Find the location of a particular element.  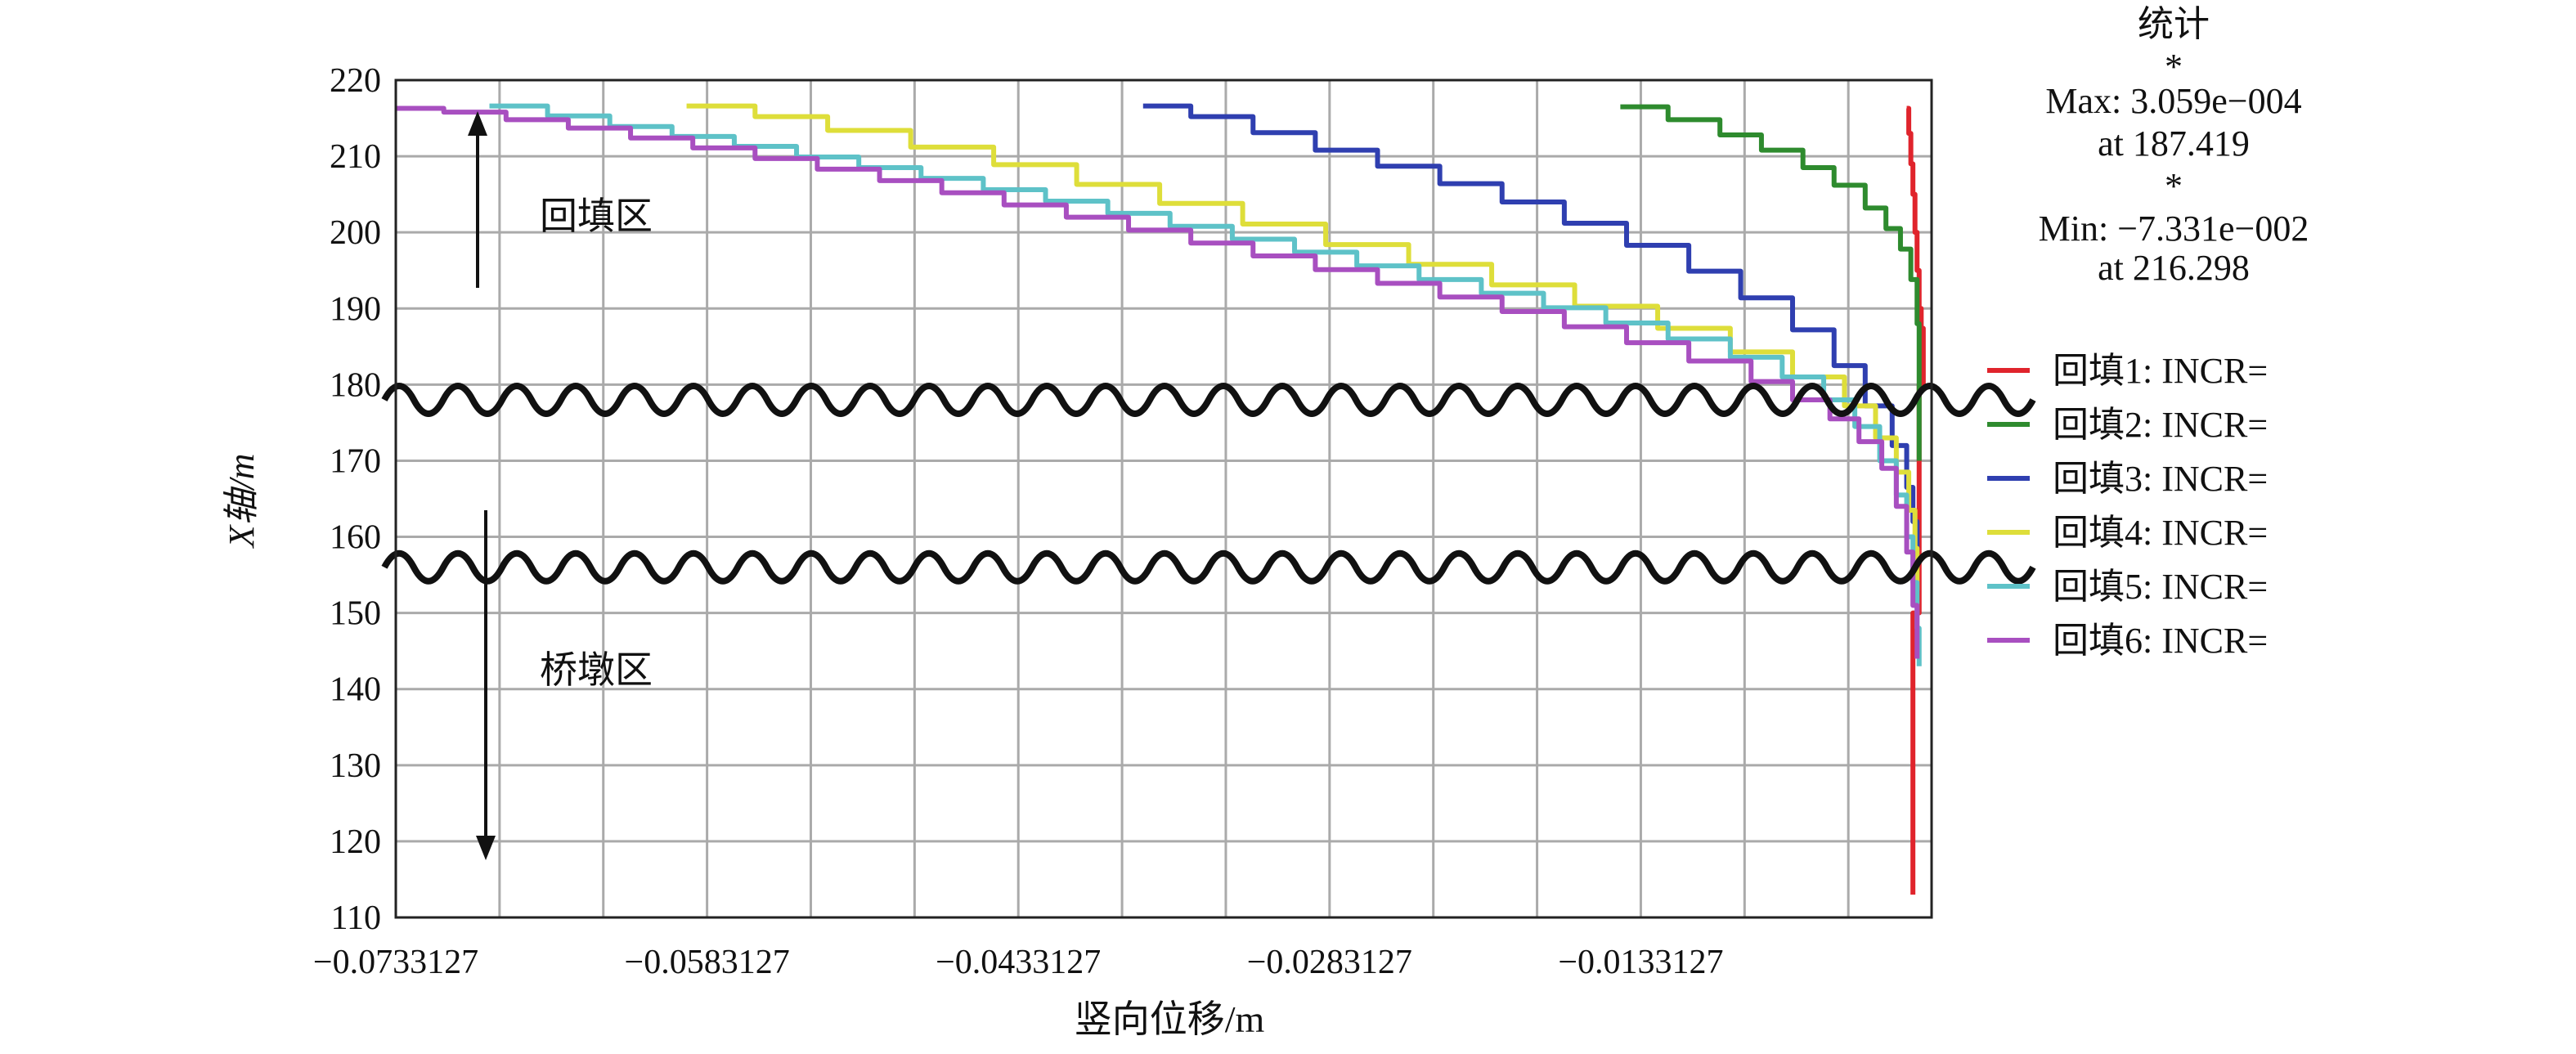

fill-zone-label: 回填区 is located at coordinates (597, 216).